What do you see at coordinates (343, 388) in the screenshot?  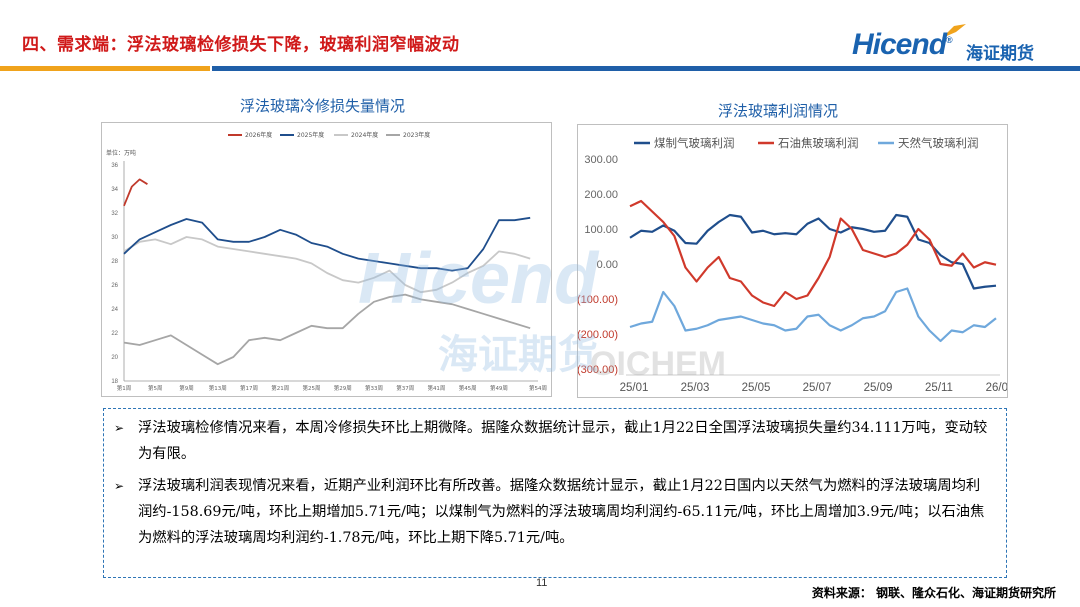 I see `x-tick-label: 第29周` at bounding box center [343, 388].